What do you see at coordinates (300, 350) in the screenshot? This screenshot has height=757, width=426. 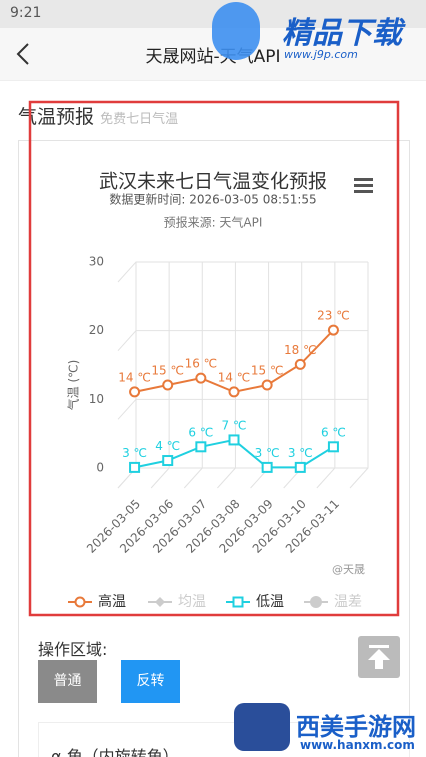 I see `data-label: 18 ℃` at bounding box center [300, 350].